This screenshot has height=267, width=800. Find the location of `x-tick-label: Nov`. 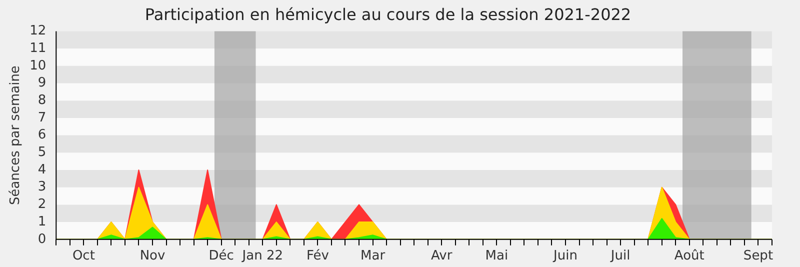

x-tick-label: Nov is located at coordinates (153, 256).